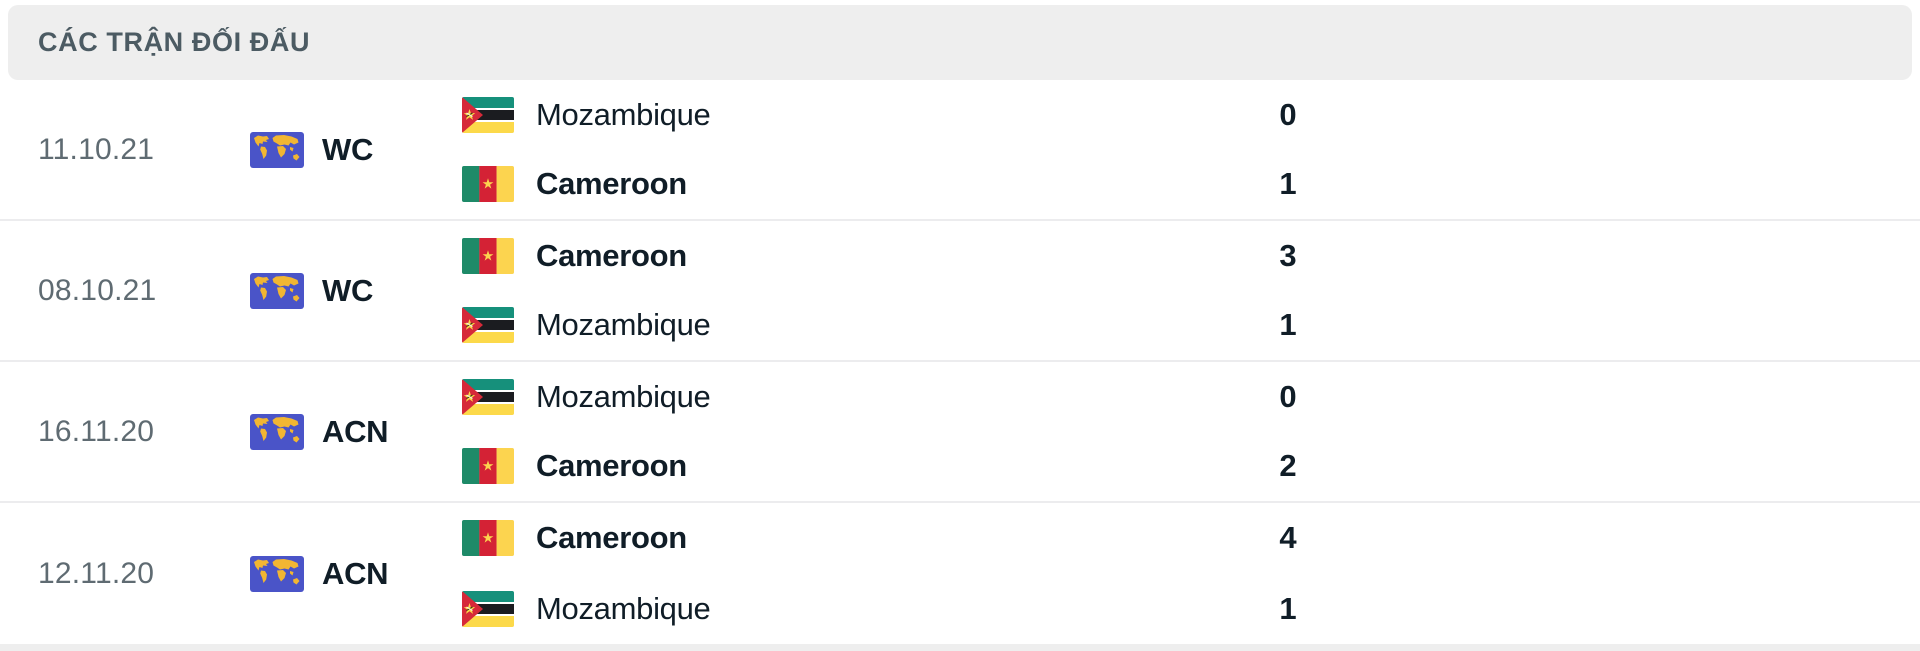 The width and height of the screenshot is (1920, 651). I want to click on section-header: CÁC TRẬN ĐỐI ĐẤU, so click(960, 42).